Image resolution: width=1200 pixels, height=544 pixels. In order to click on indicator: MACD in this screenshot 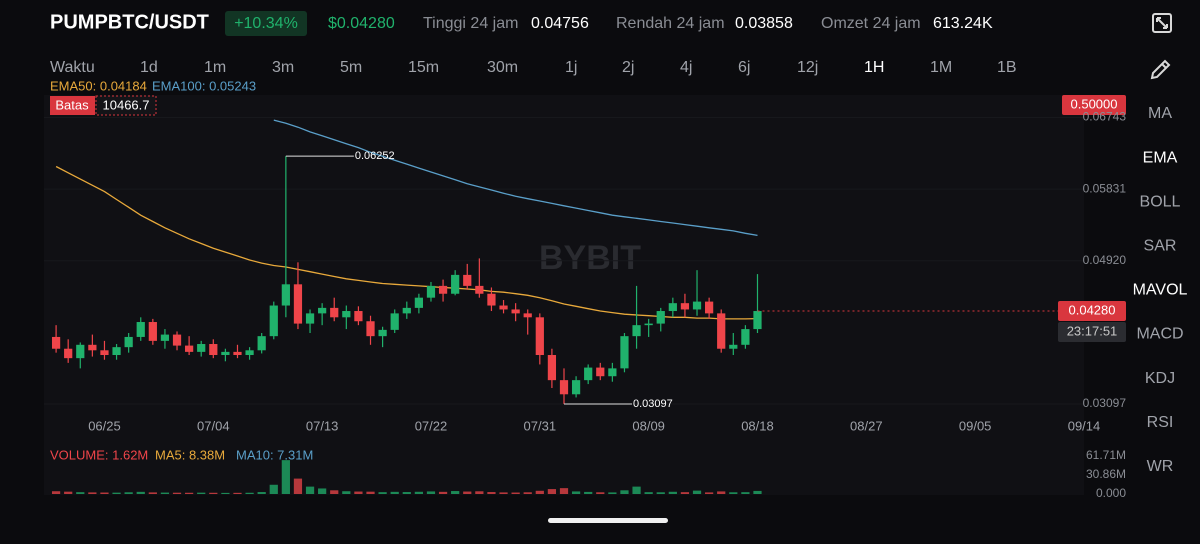, I will do `click(1159, 334)`.